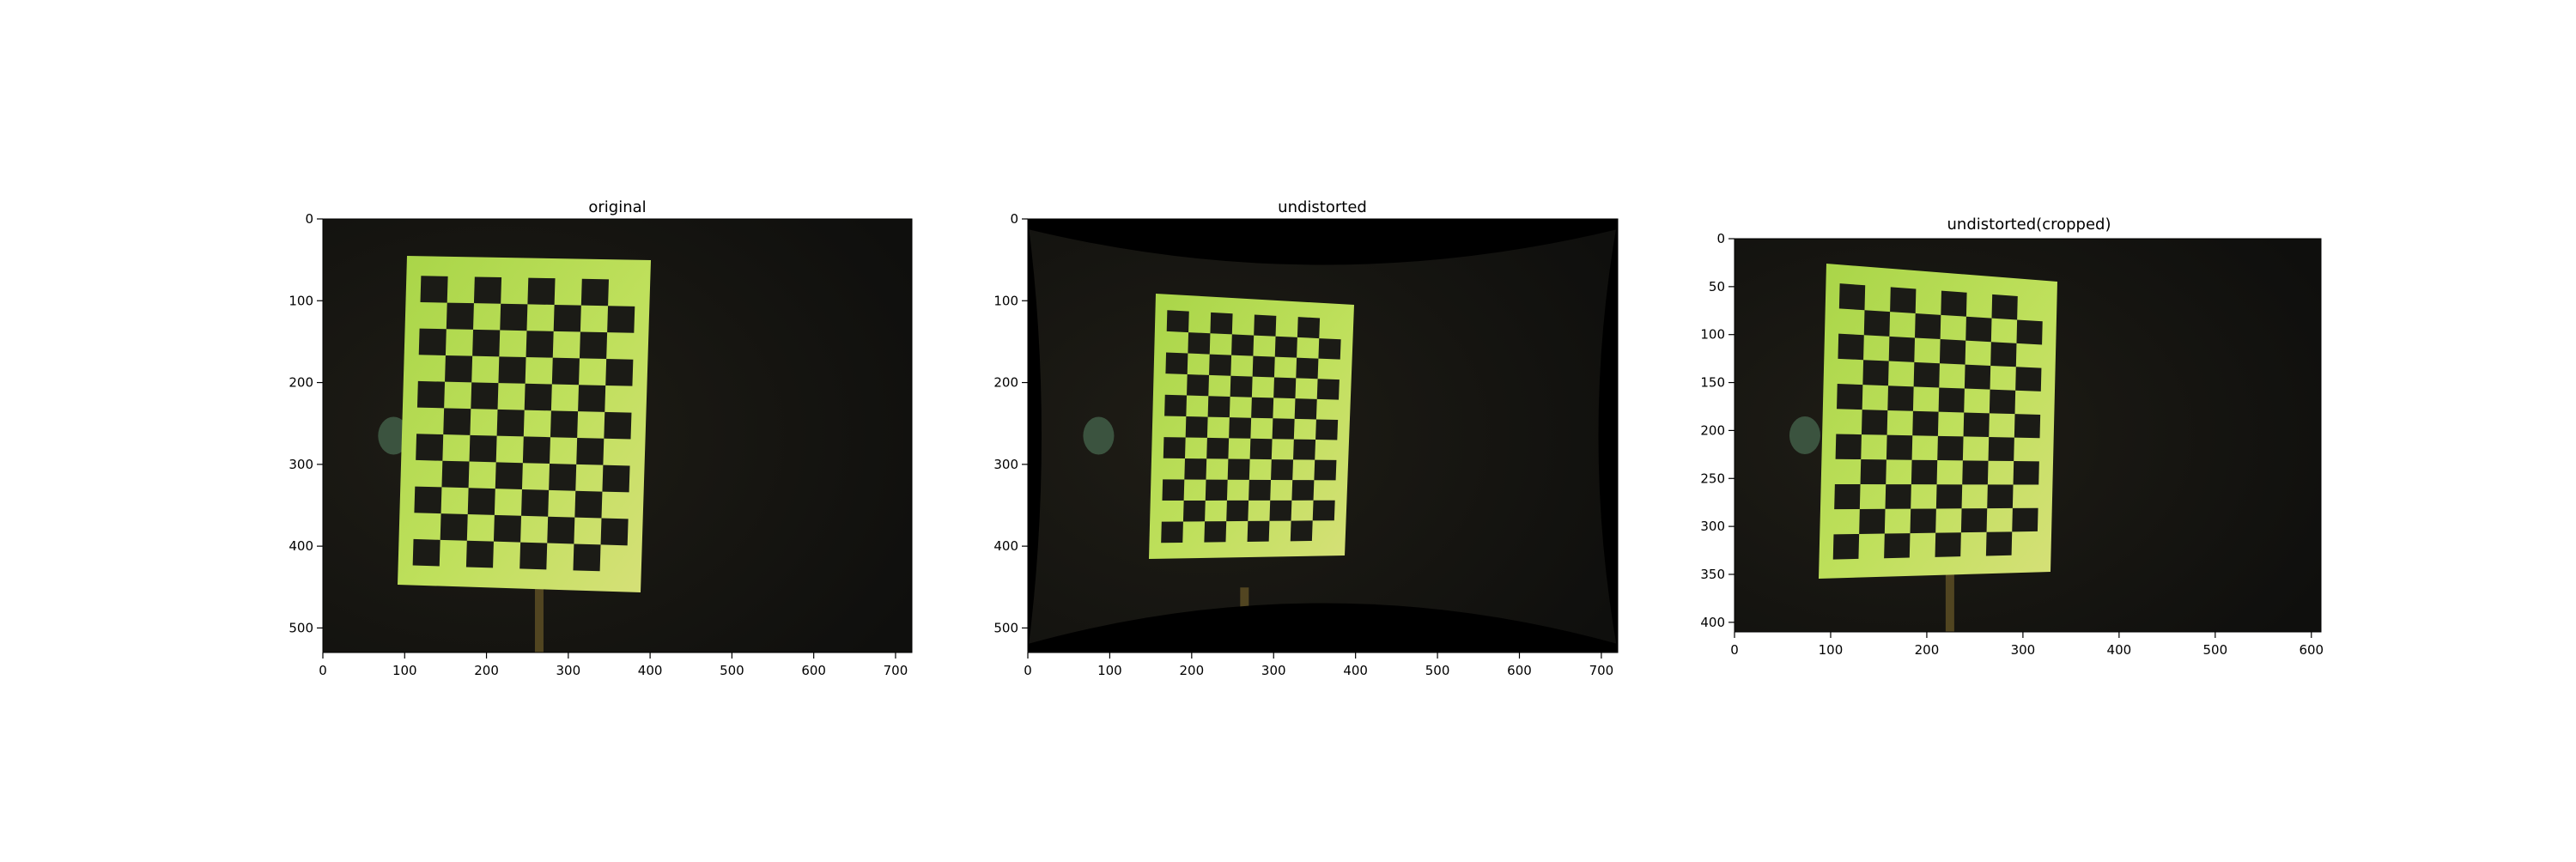 This screenshot has width=2576, height=862. I want to click on panel-undistorted-axes: 0 100 200 300 400 500 600 700 0 100 200 300 400 500, so click(1306, 444).